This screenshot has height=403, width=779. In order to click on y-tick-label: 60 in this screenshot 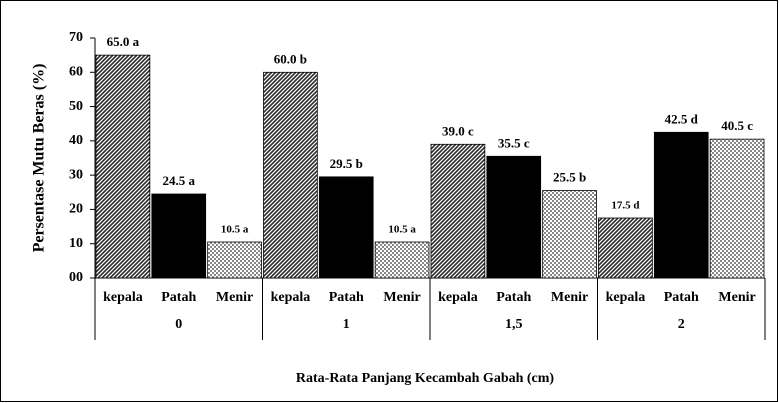, I will do `click(76, 72)`.